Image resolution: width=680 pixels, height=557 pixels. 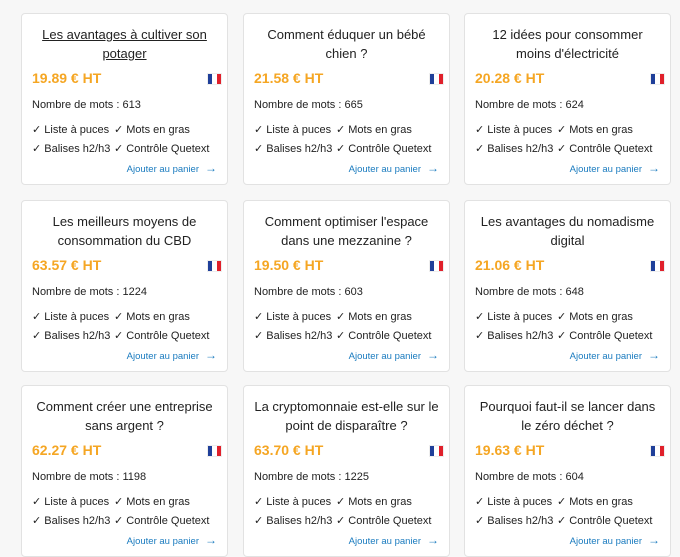 I want to click on price: 19.89 € HT, so click(x=67, y=78).